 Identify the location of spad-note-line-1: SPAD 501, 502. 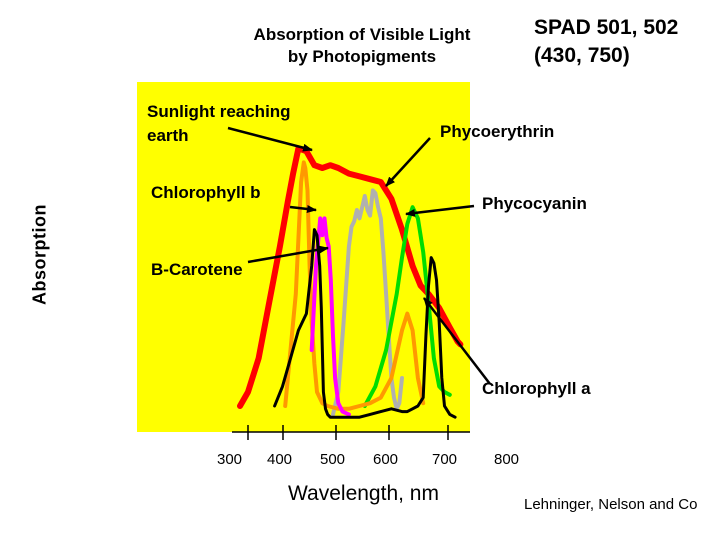
(606, 27).